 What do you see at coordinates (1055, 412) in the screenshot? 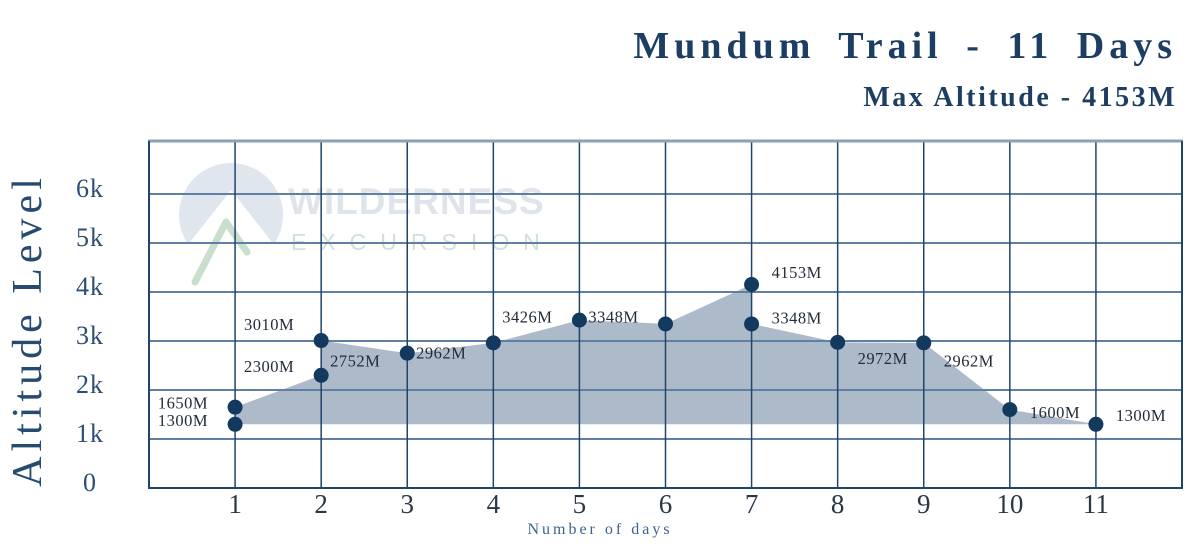
I see `data-point-label: 1600M` at bounding box center [1055, 412].